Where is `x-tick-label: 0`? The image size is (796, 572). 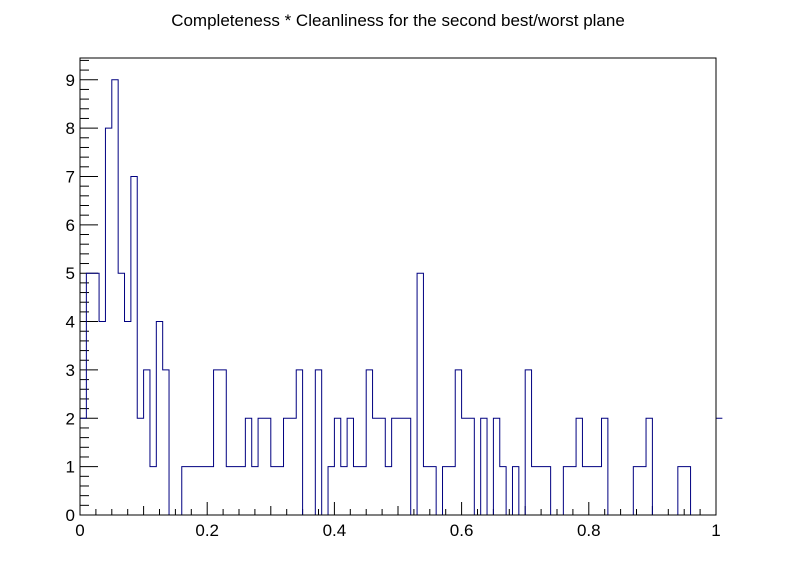 x-tick-label: 0 is located at coordinates (79, 530).